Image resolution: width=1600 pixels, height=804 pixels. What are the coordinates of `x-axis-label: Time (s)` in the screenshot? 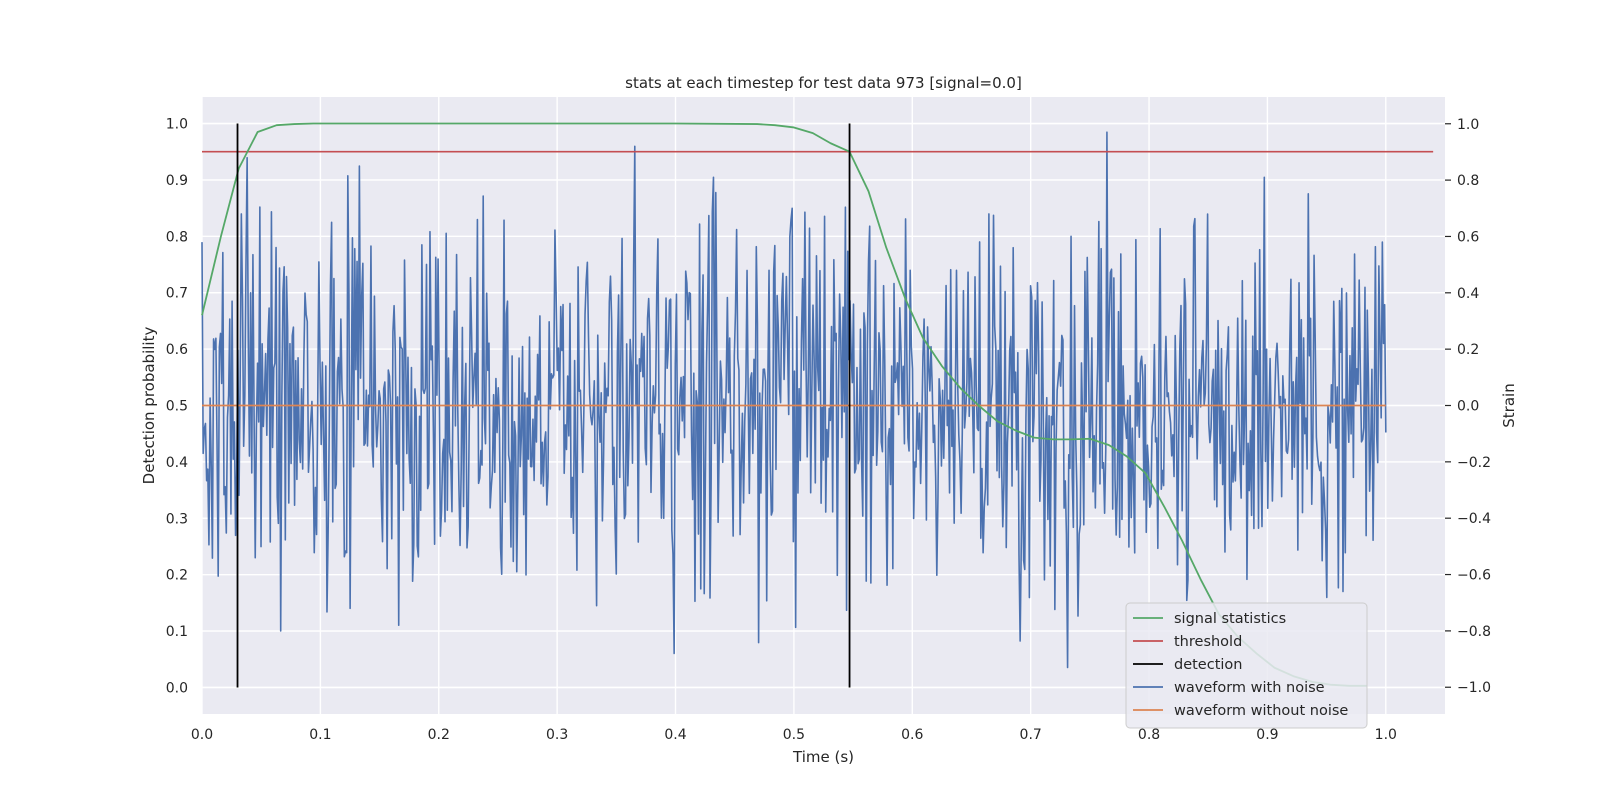 It's located at (823, 757).